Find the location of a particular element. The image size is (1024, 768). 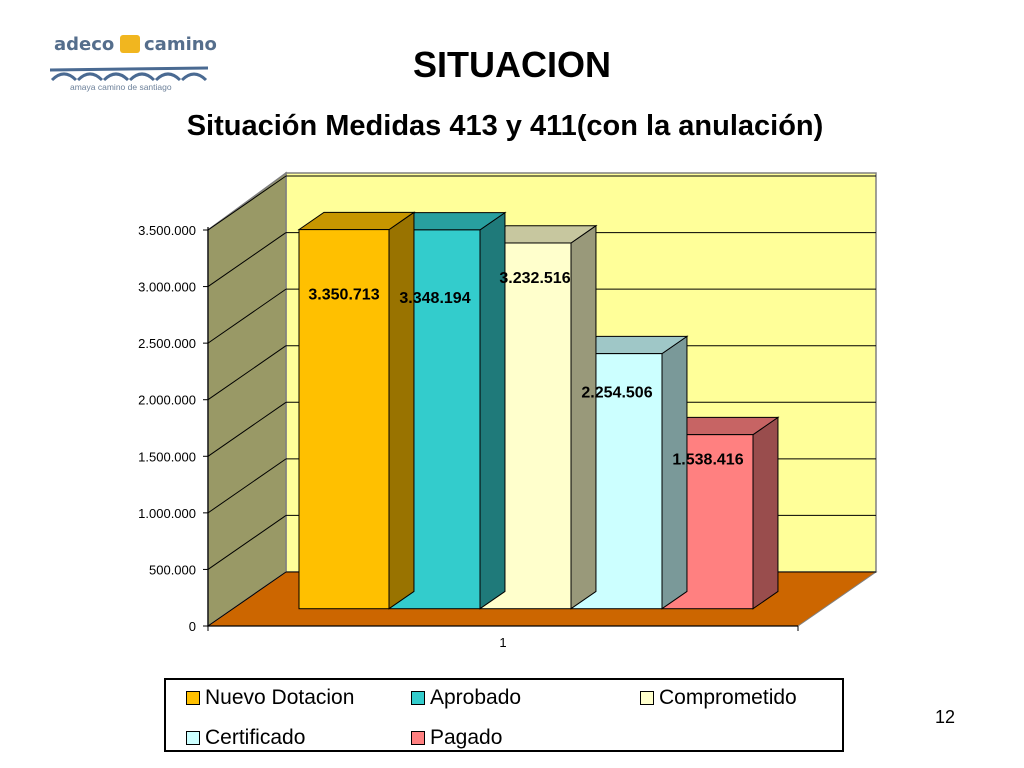

legend-item: Comprometido is located at coordinates (718, 697).